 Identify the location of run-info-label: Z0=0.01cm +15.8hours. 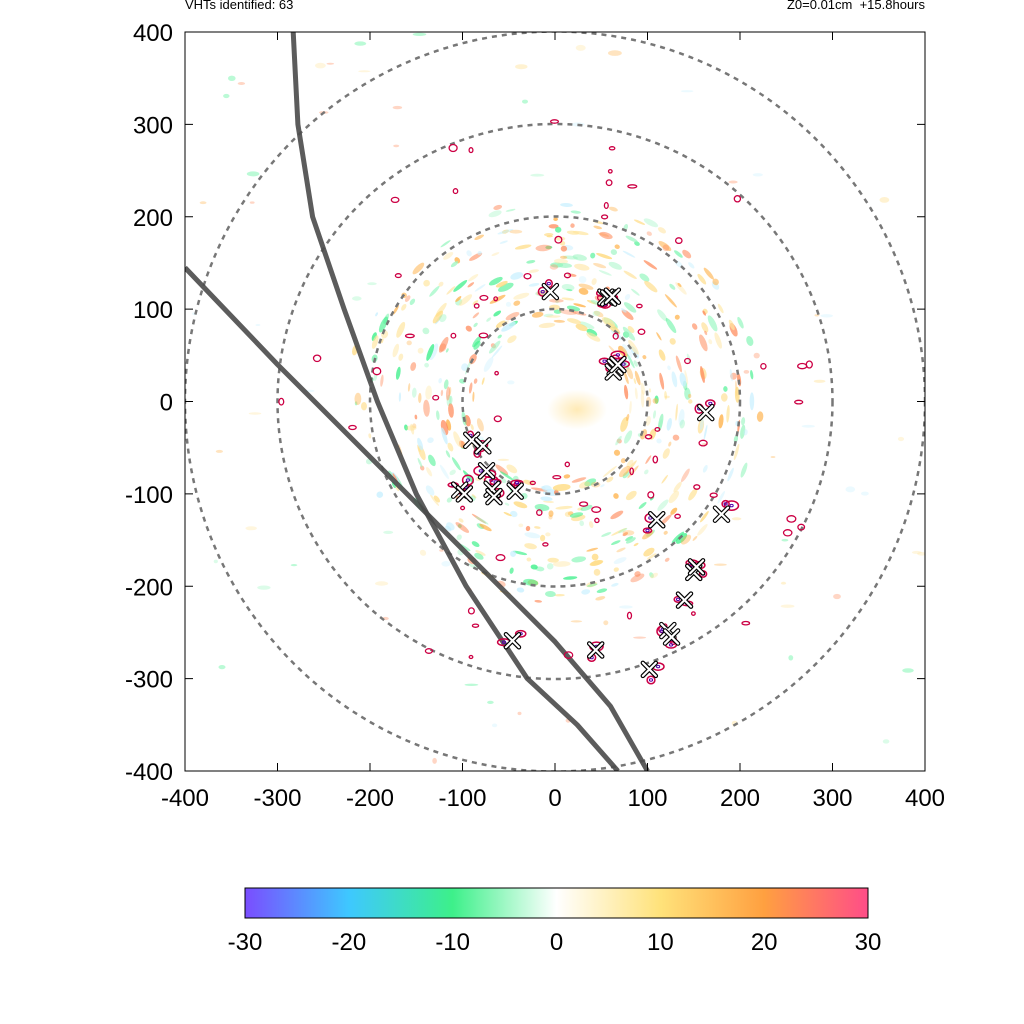
(855, 6).